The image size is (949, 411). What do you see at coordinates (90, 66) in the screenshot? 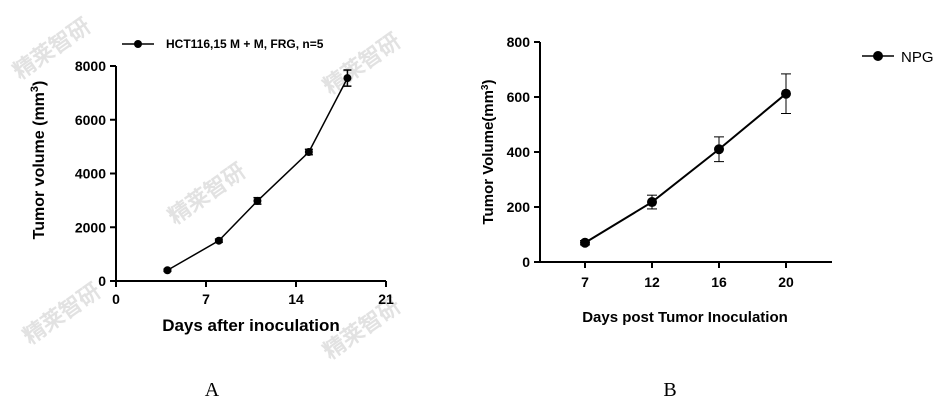
I see `chart-a-y-tick-label: 8000` at bounding box center [90, 66].